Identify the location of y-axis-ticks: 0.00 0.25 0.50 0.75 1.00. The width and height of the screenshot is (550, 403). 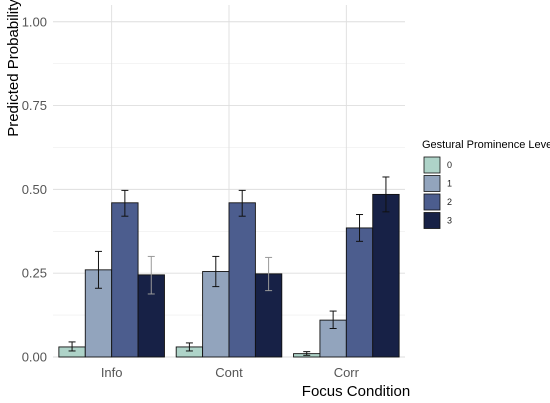
(34, 189).